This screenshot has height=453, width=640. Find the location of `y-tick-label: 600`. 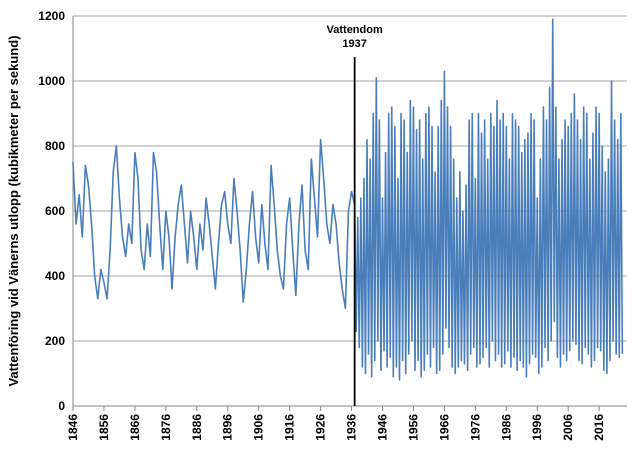

y-tick-label: 600 is located at coordinates (55, 211).